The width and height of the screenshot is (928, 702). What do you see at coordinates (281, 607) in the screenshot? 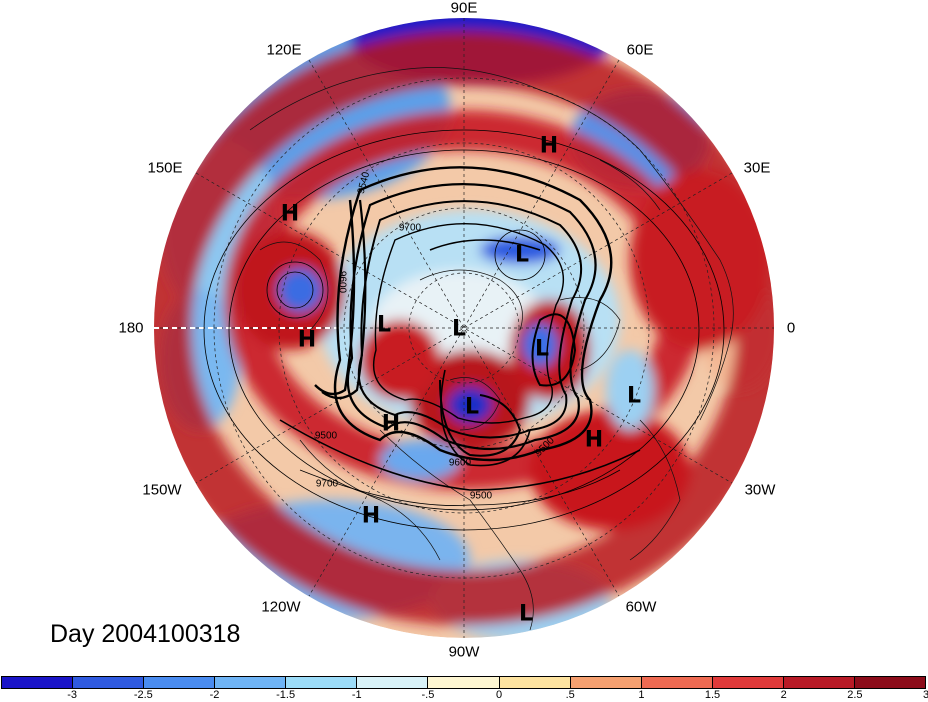
I see `lon-label-120w: 120W` at bounding box center [281, 607].